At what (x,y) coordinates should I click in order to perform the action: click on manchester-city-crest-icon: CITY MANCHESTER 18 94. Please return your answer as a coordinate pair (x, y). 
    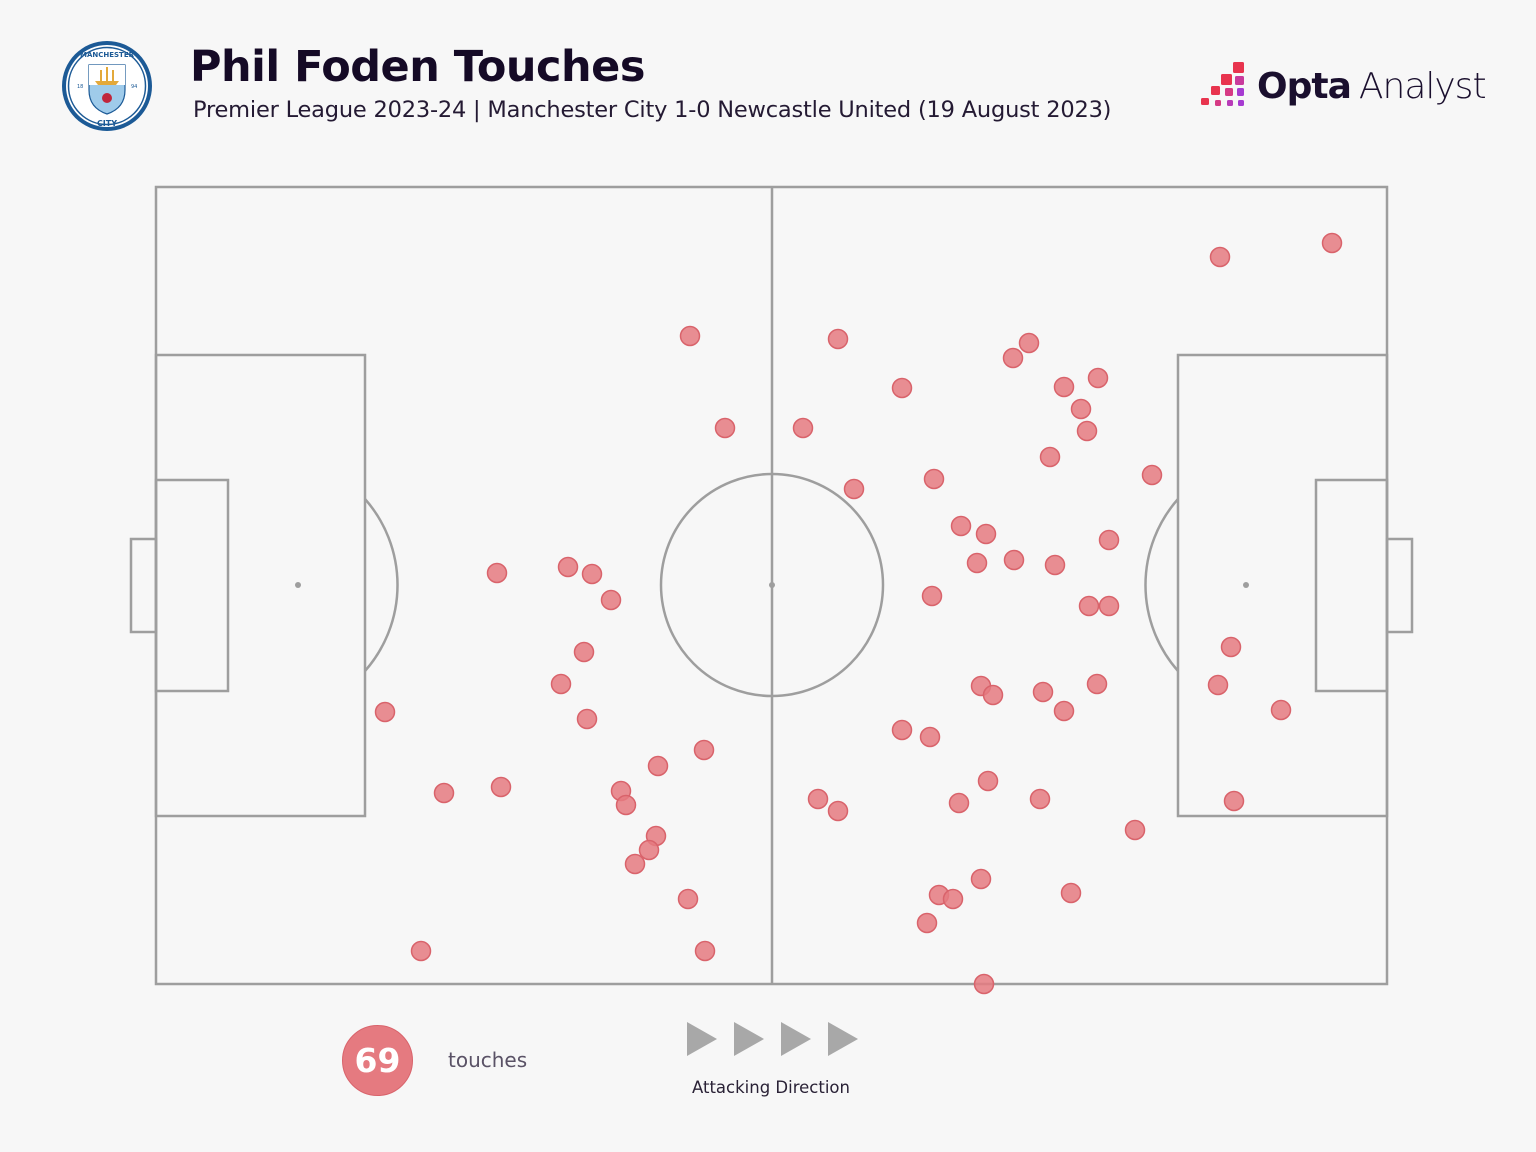
    Looking at the image, I should click on (107, 86).